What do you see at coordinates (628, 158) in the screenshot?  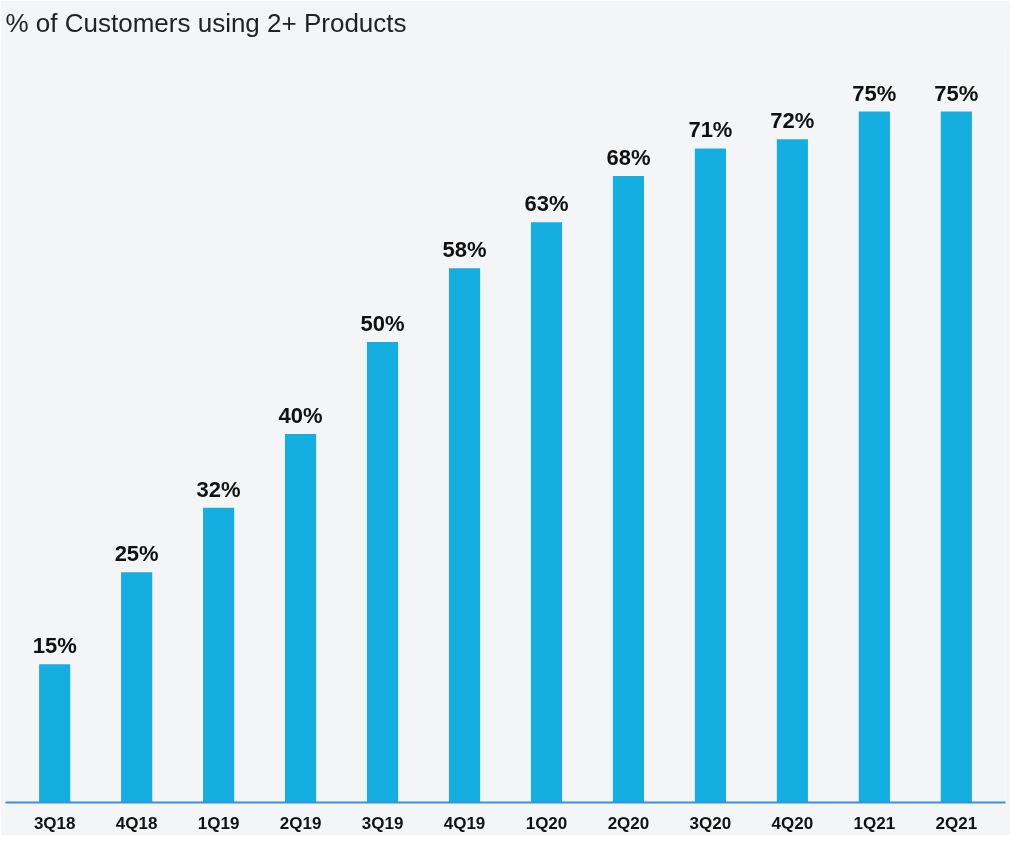 I see `data-label: 68%` at bounding box center [628, 158].